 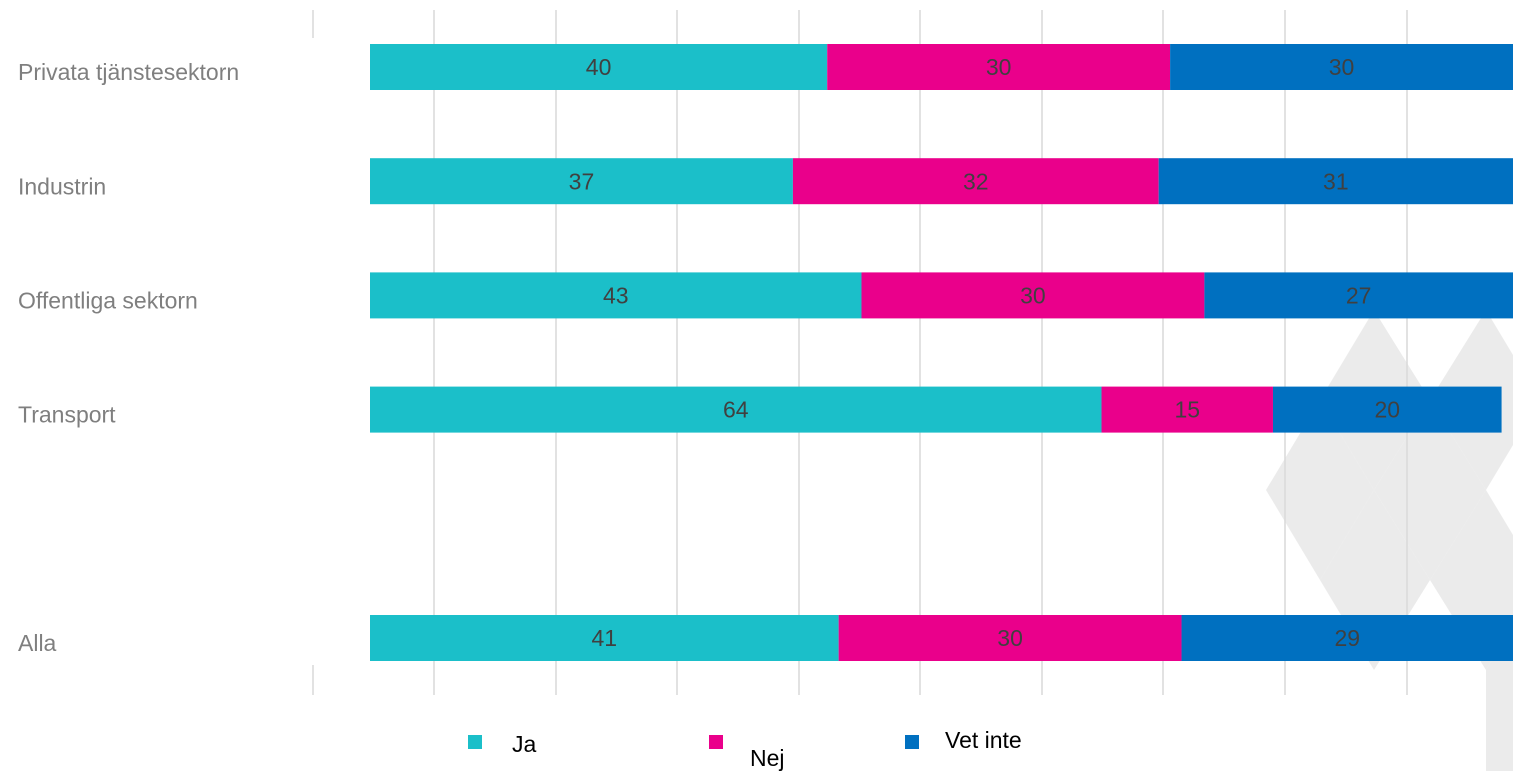 What do you see at coordinates (1389, 540) in the screenshot?
I see `background-pattern` at bounding box center [1389, 540].